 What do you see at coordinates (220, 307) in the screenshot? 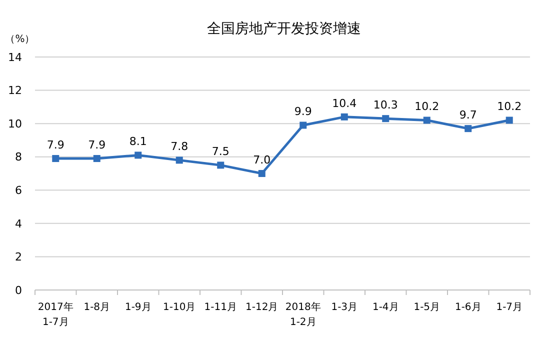
I see `x-tick-label: 1-11月` at bounding box center [220, 307].